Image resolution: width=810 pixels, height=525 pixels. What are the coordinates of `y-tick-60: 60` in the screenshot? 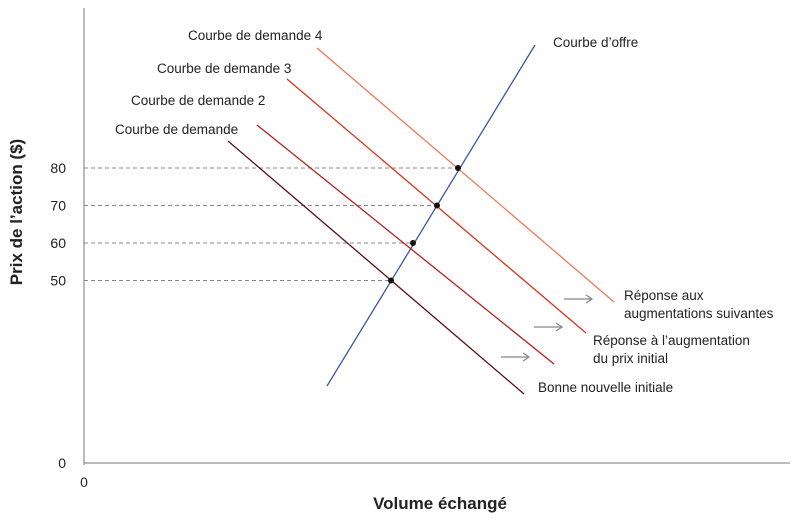 It's located at (58, 243).